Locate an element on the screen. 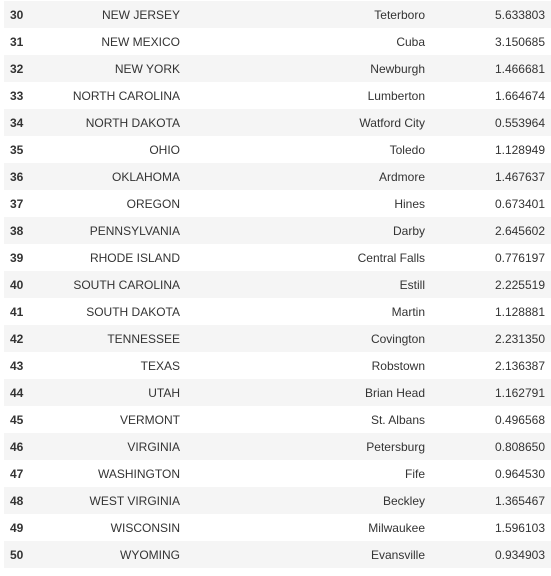 This screenshot has height=576, width=551. table-row: 48 WEST VIRGINIA Beckley 1.365467 is located at coordinates (277, 500).